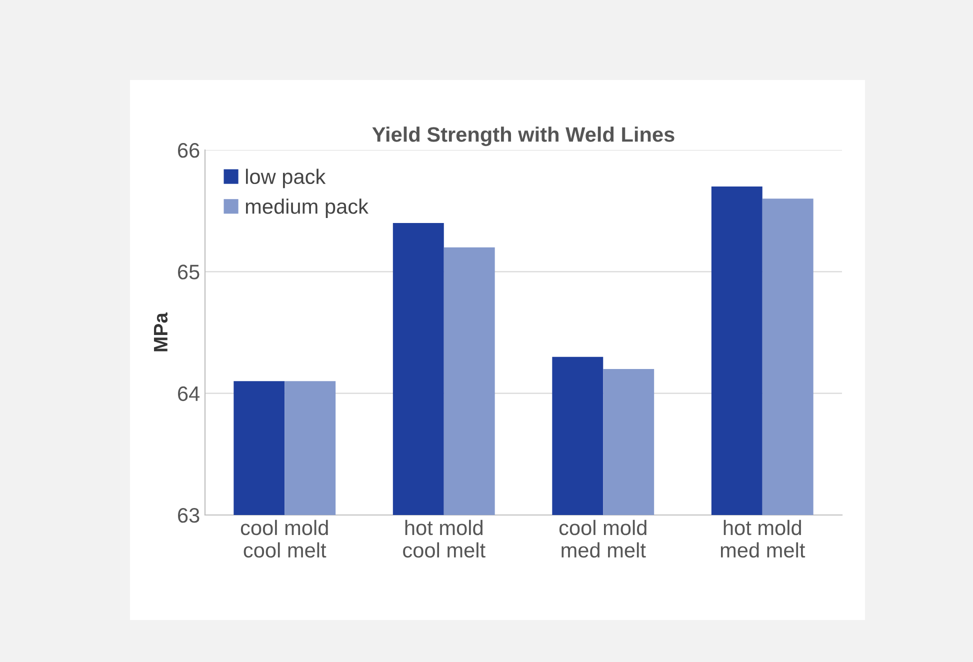 The image size is (973, 662). I want to click on legend-label: medium pack, so click(307, 208).